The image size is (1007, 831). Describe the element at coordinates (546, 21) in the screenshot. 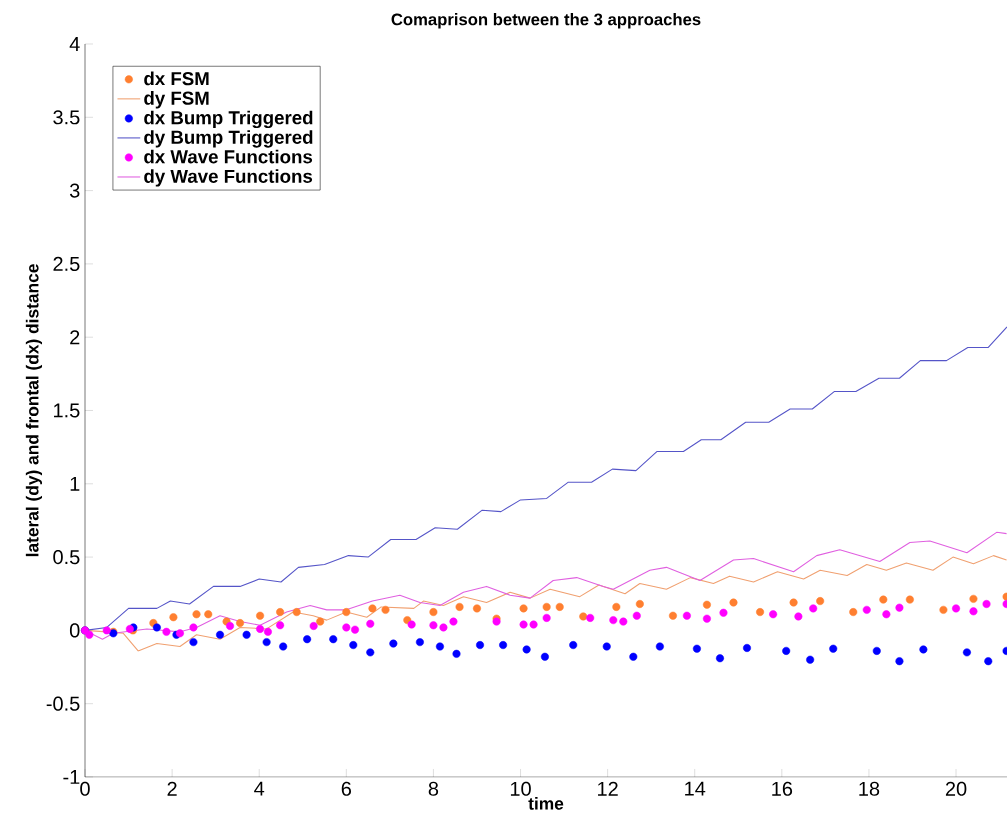

I see `chart-title: Comaprison between the 3 approaches` at that location.